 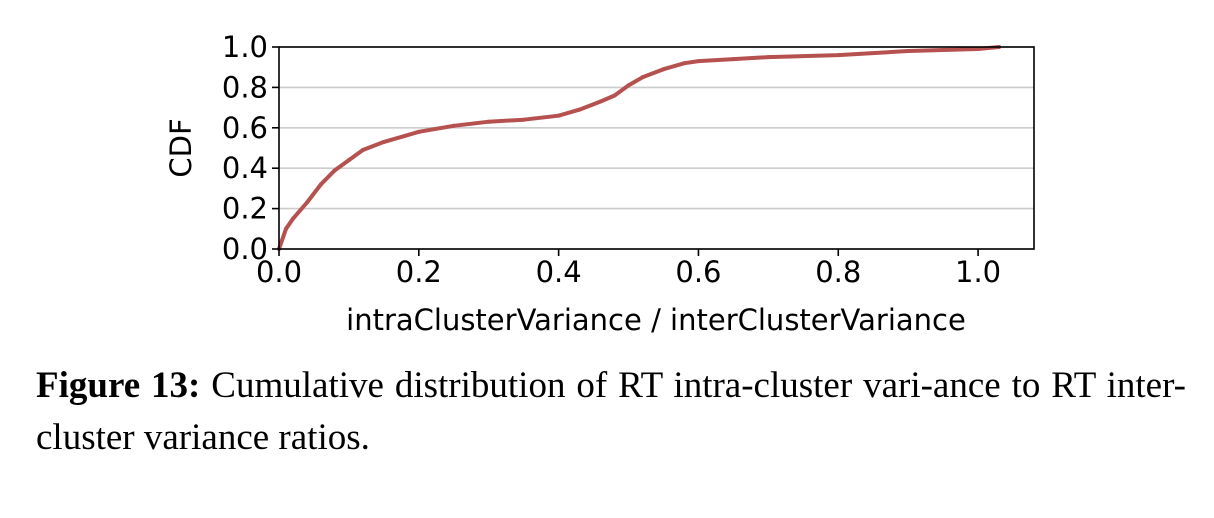 I want to click on x-tick-label-3: 0.6, so click(x=698, y=272).